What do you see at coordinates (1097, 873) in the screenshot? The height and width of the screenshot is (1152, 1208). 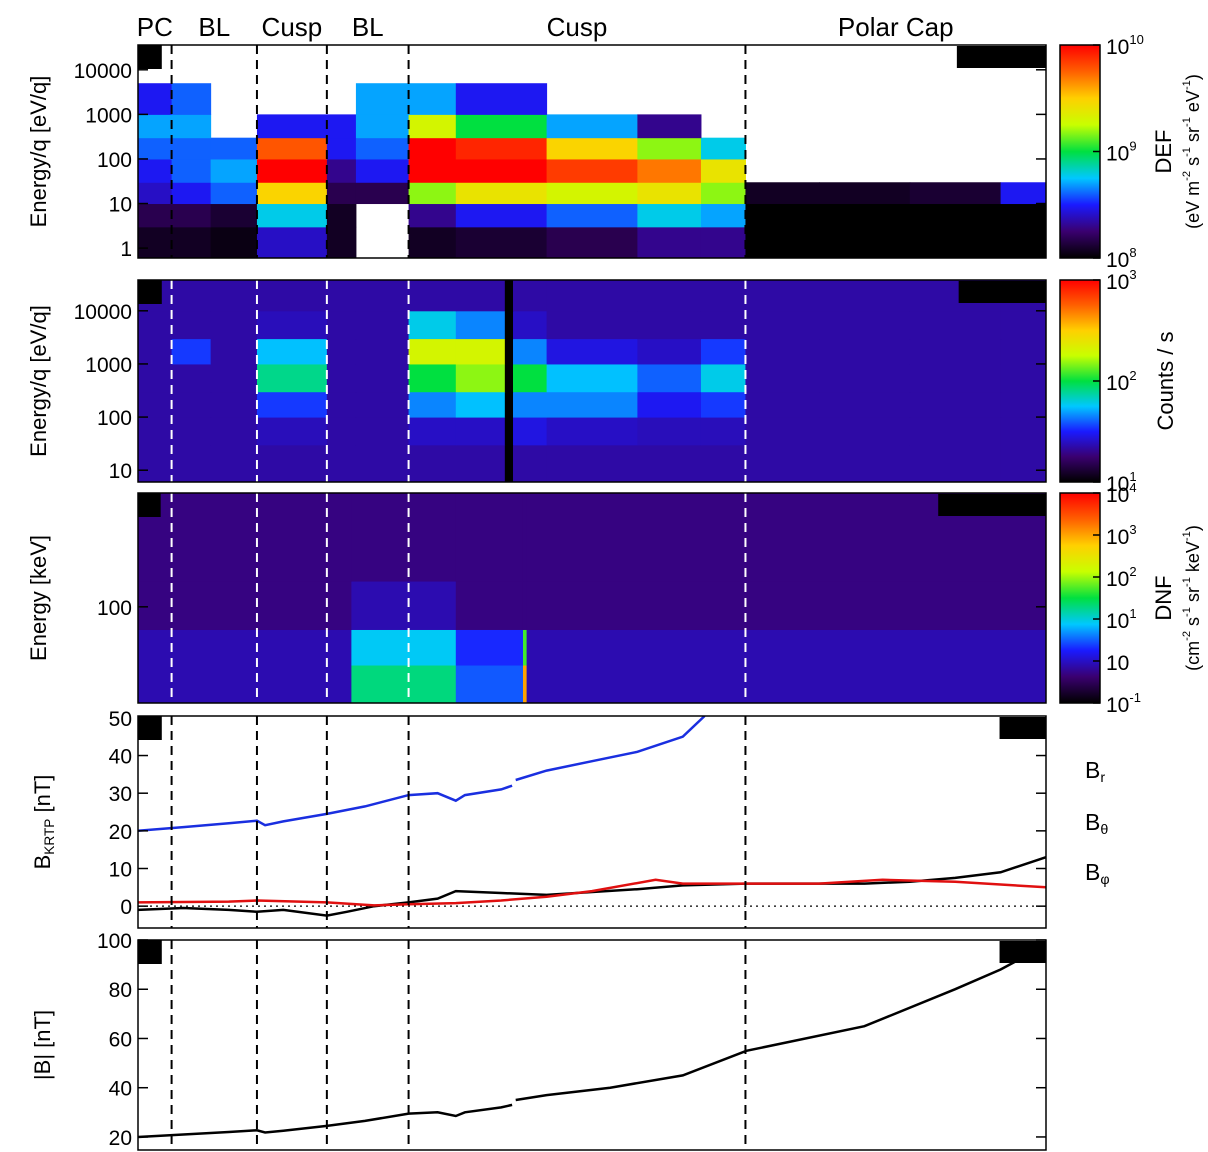 I see `legend-label: Bφ` at bounding box center [1097, 873].